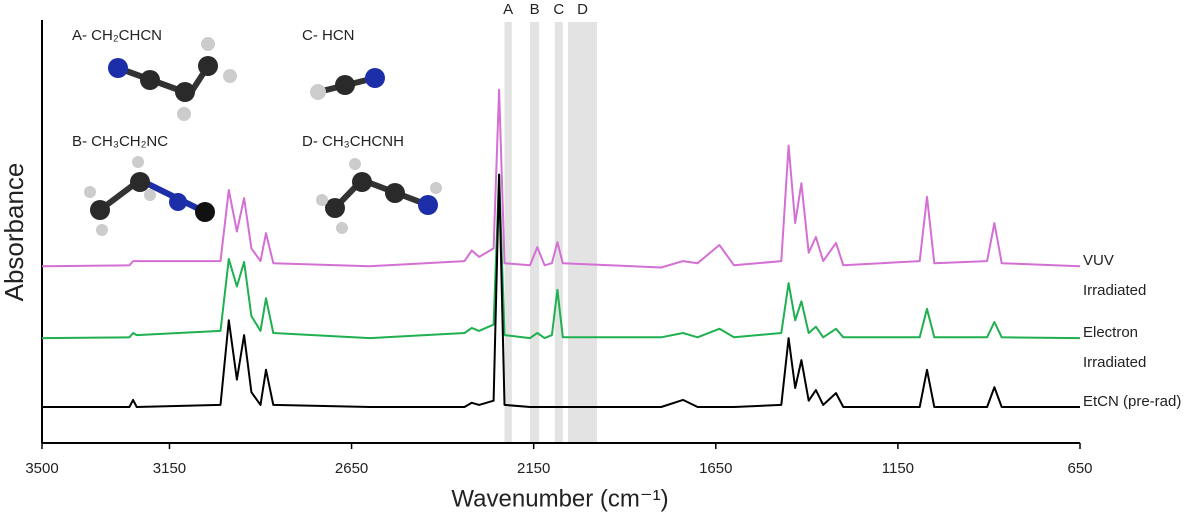  What do you see at coordinates (117, 35) in the screenshot?
I see `annotation: A- CH₂CHCN` at bounding box center [117, 35].